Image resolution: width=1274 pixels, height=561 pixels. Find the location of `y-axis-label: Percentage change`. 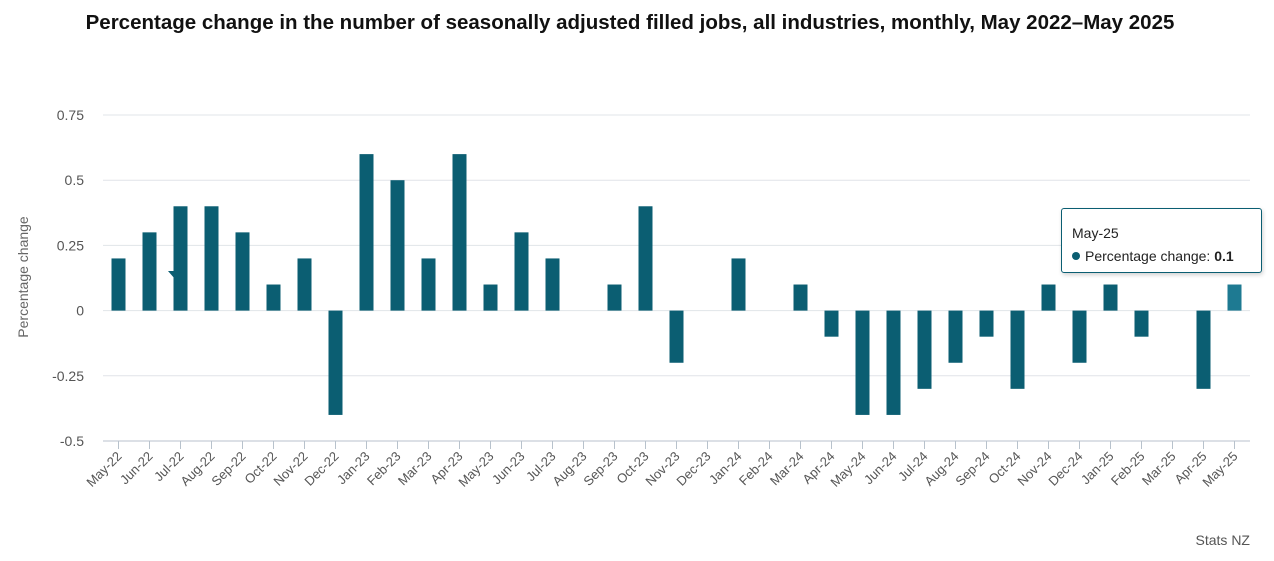

y-axis-label: Percentage change is located at coordinates (23, 277).